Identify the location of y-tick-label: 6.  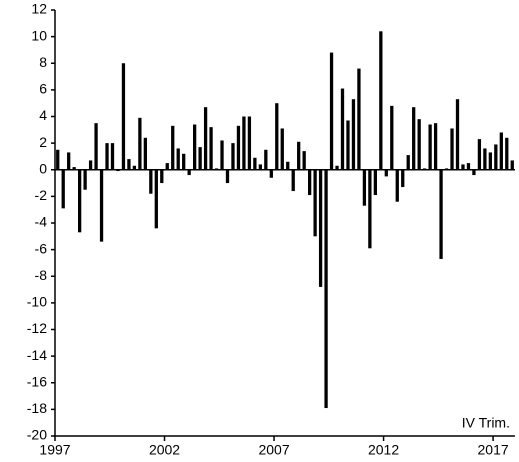
(43, 89).